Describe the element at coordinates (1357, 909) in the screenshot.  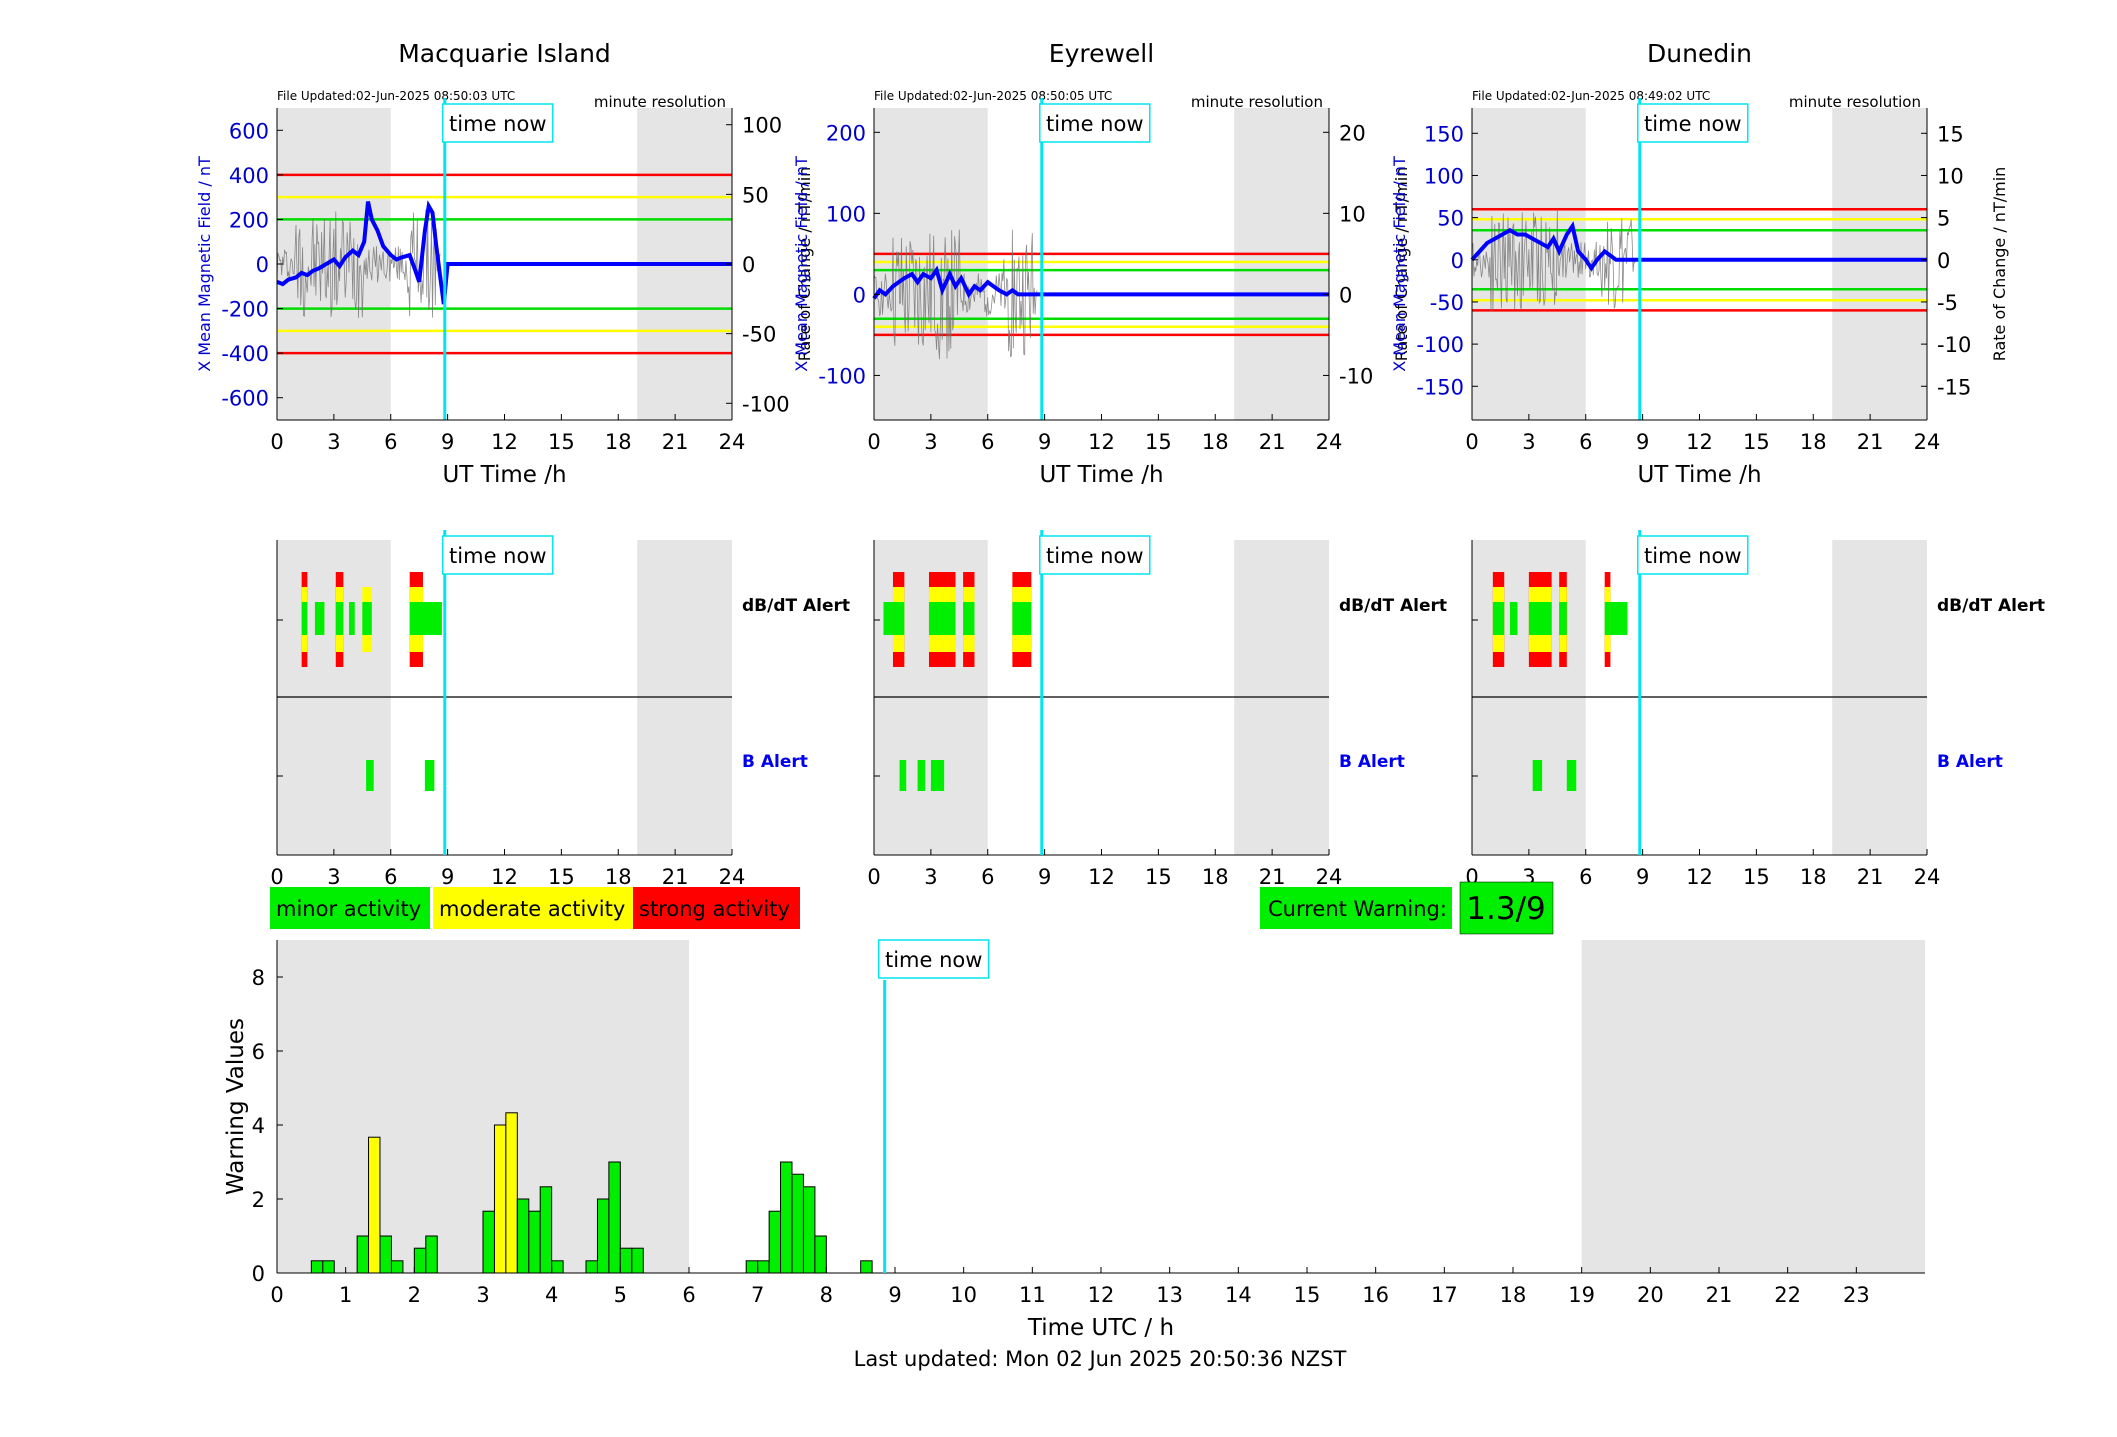
I see `current-warning-label: Current Warning:` at that location.